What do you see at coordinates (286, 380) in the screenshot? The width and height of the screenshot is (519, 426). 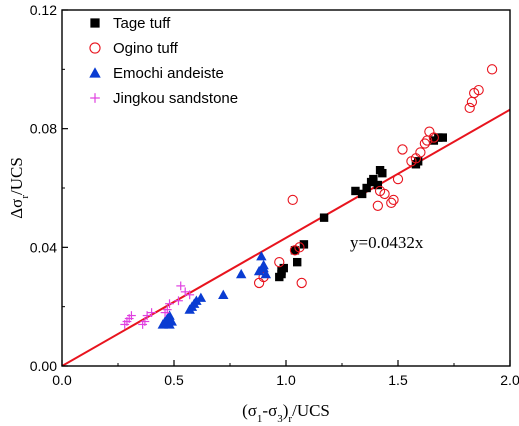 I see `x-tick-label: 1.0` at bounding box center [286, 380].